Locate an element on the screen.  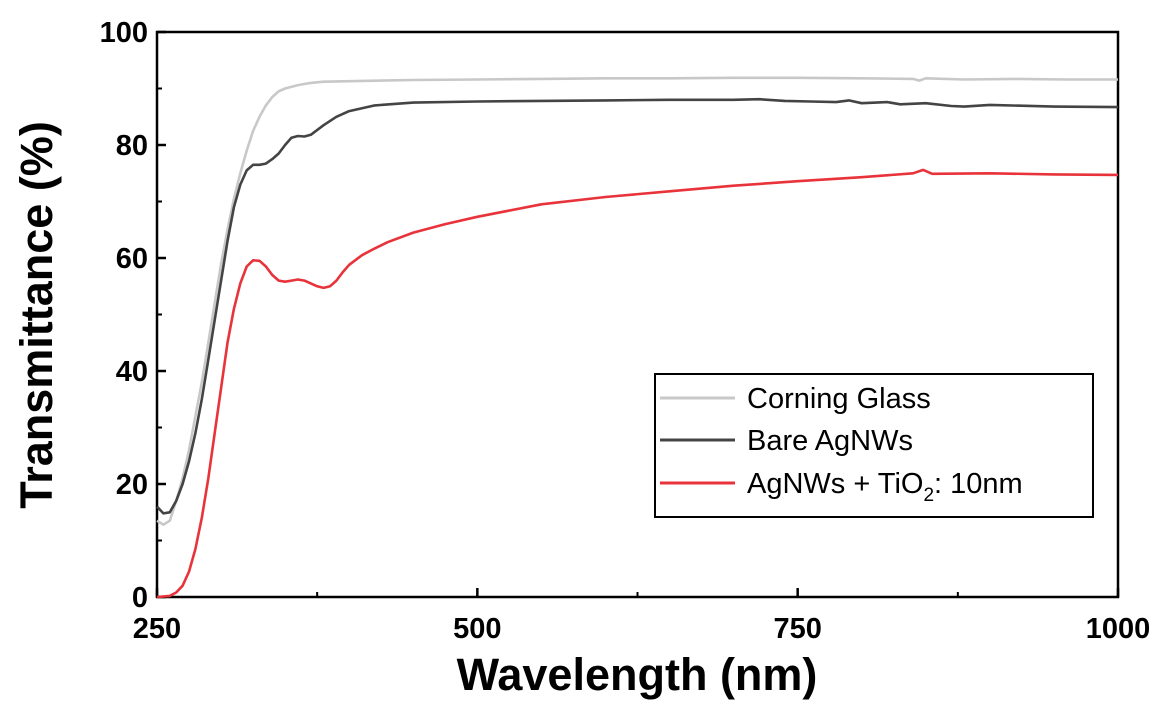
y-axis-title: Transmittance (%) is located at coordinates (36, 315).